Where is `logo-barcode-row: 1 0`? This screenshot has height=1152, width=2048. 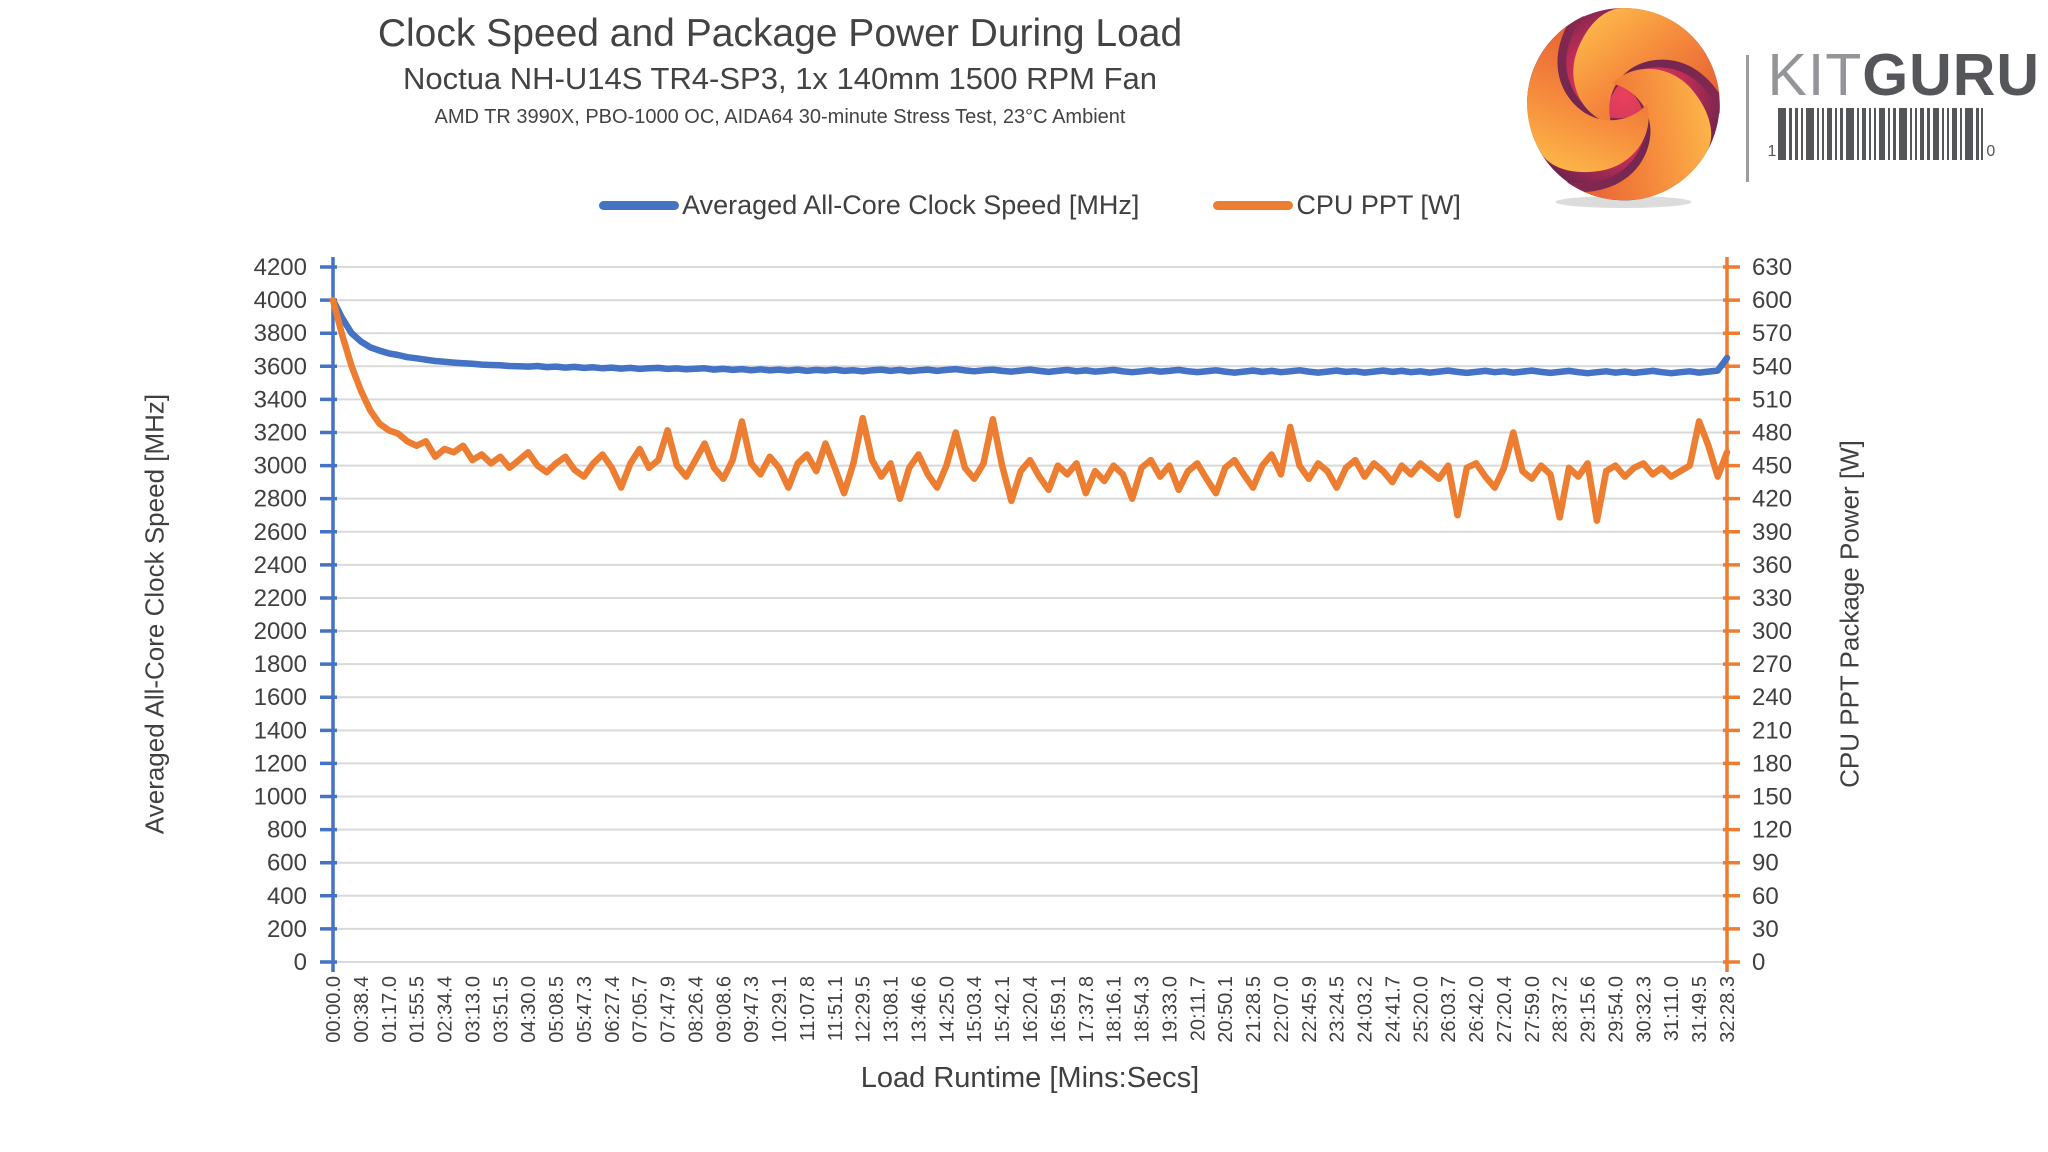
logo-barcode-row: 1 0 is located at coordinates (1903, 134).